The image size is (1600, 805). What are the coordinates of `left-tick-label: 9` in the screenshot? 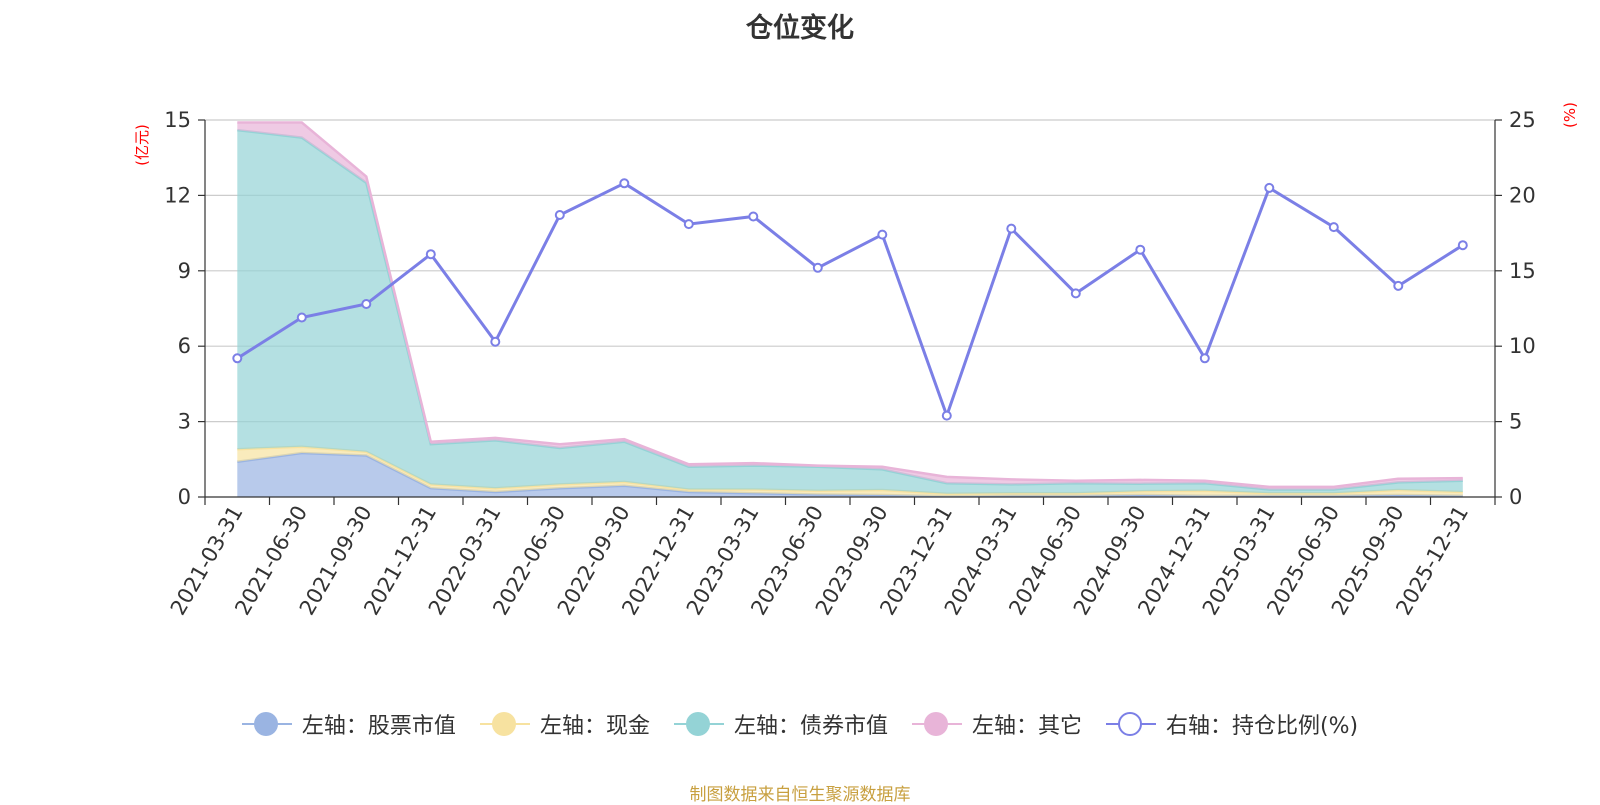 It's located at (184, 271).